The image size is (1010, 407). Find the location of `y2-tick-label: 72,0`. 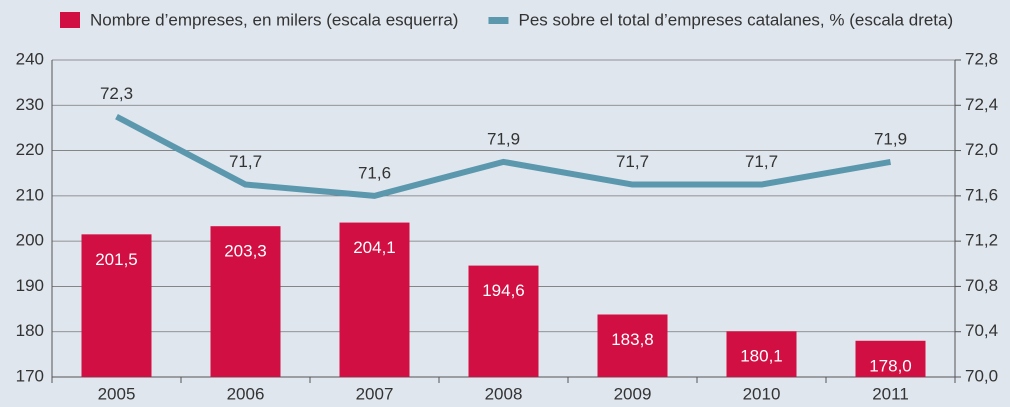

y2-tick-label: 72,0 is located at coordinates (981, 149).